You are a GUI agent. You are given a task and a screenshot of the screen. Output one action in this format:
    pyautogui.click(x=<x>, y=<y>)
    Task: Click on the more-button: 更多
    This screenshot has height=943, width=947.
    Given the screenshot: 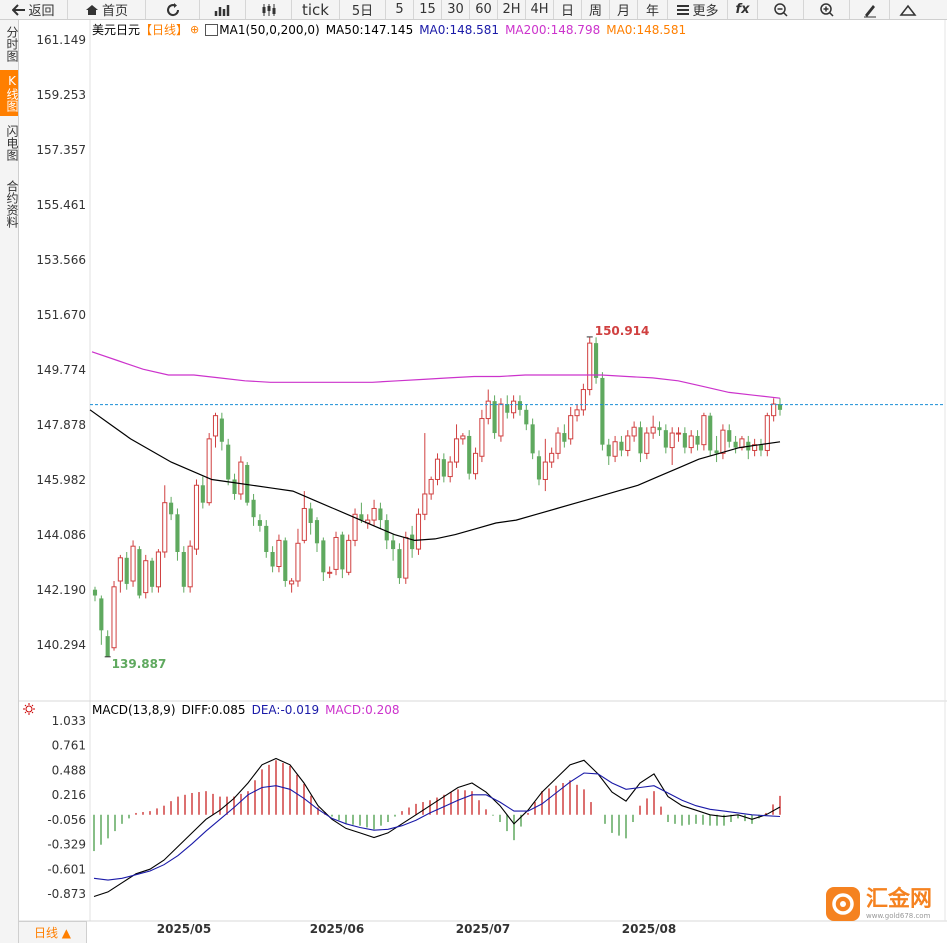 What is the action you would take?
    pyautogui.click(x=698, y=9)
    